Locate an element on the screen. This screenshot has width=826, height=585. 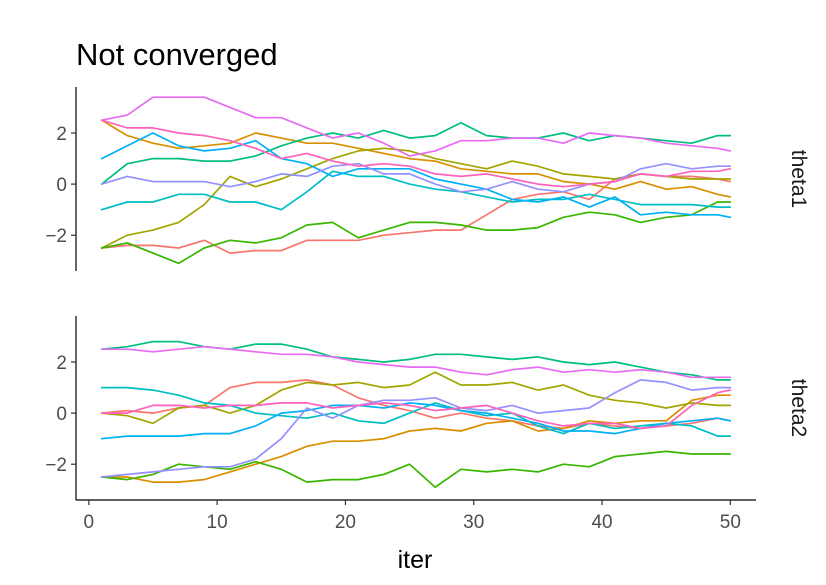
facet-strip-label: theta2 is located at coordinates (798, 408).